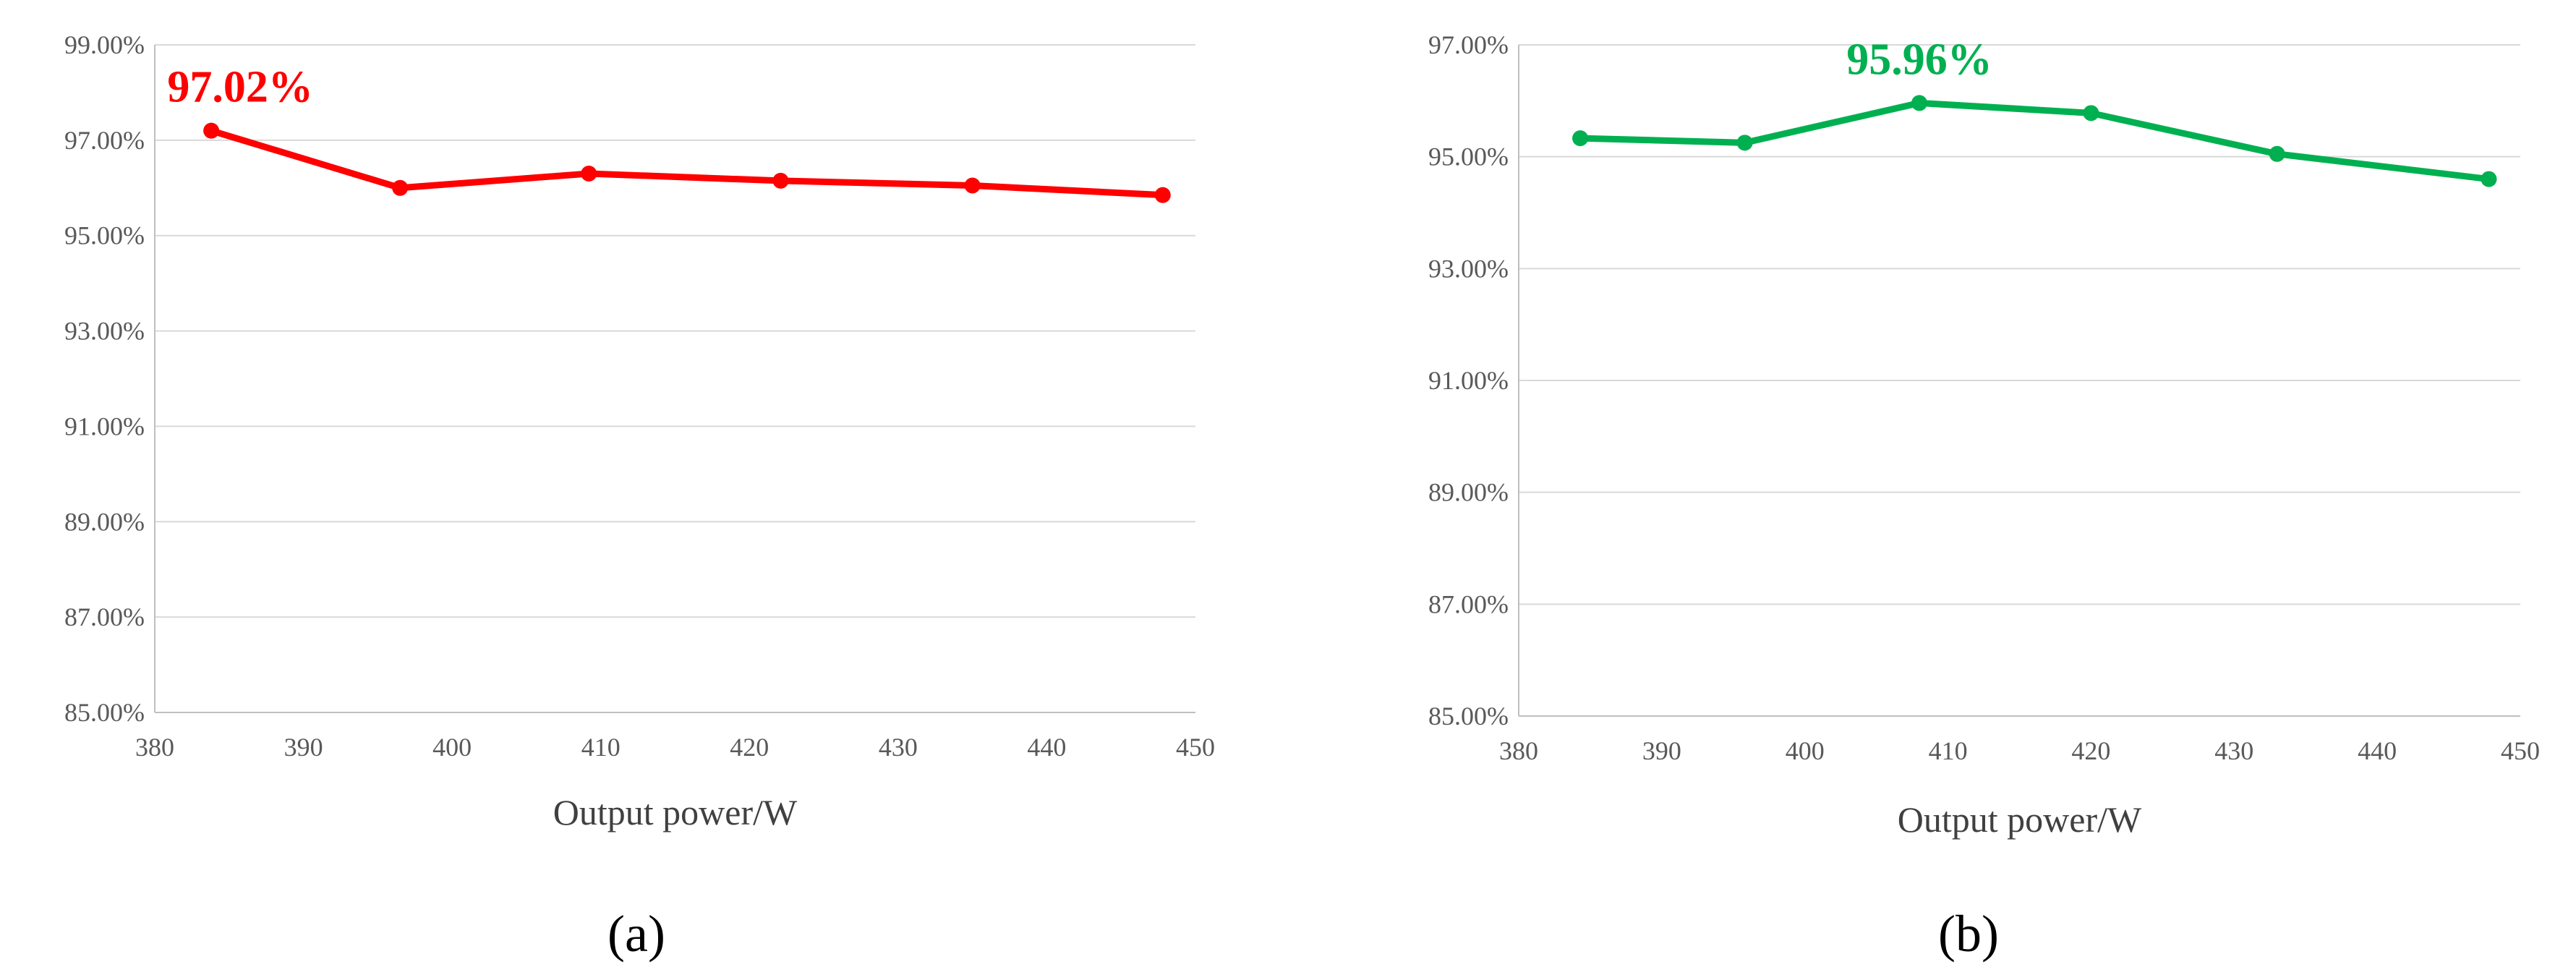 Image resolution: width=2576 pixels, height=975 pixels. Describe the element at coordinates (1968, 934) in the screenshot. I see `panel-label: (b)` at that location.